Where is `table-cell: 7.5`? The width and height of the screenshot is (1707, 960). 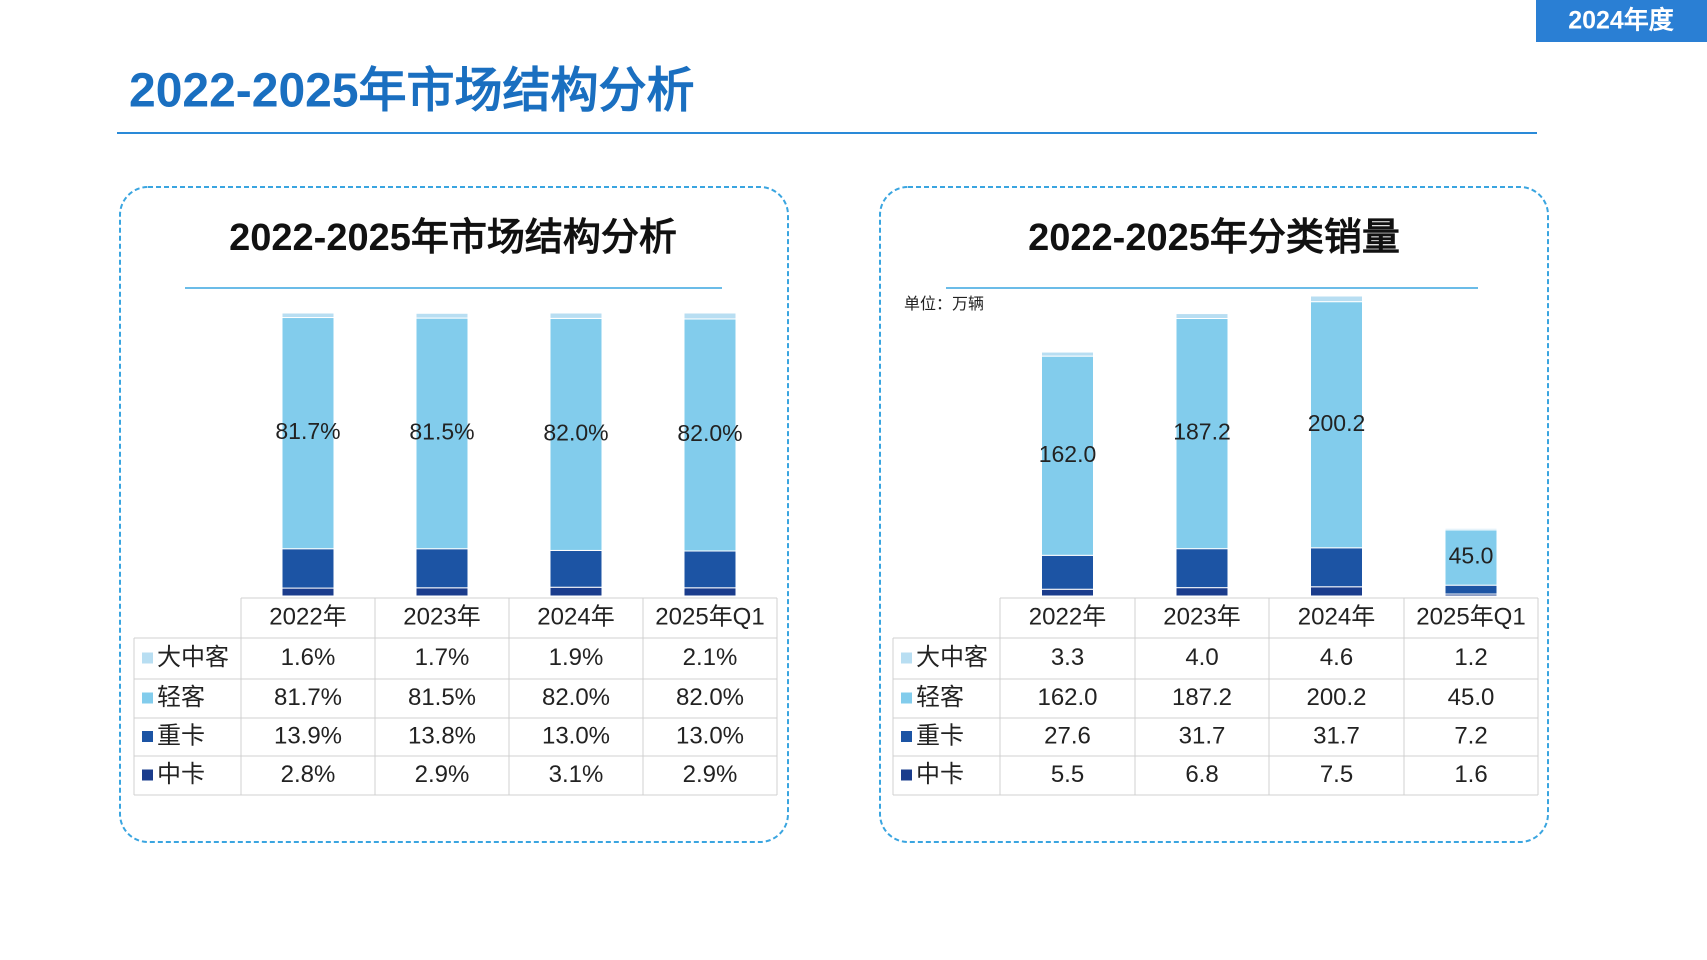 table-cell: 7.5 is located at coordinates (1336, 774).